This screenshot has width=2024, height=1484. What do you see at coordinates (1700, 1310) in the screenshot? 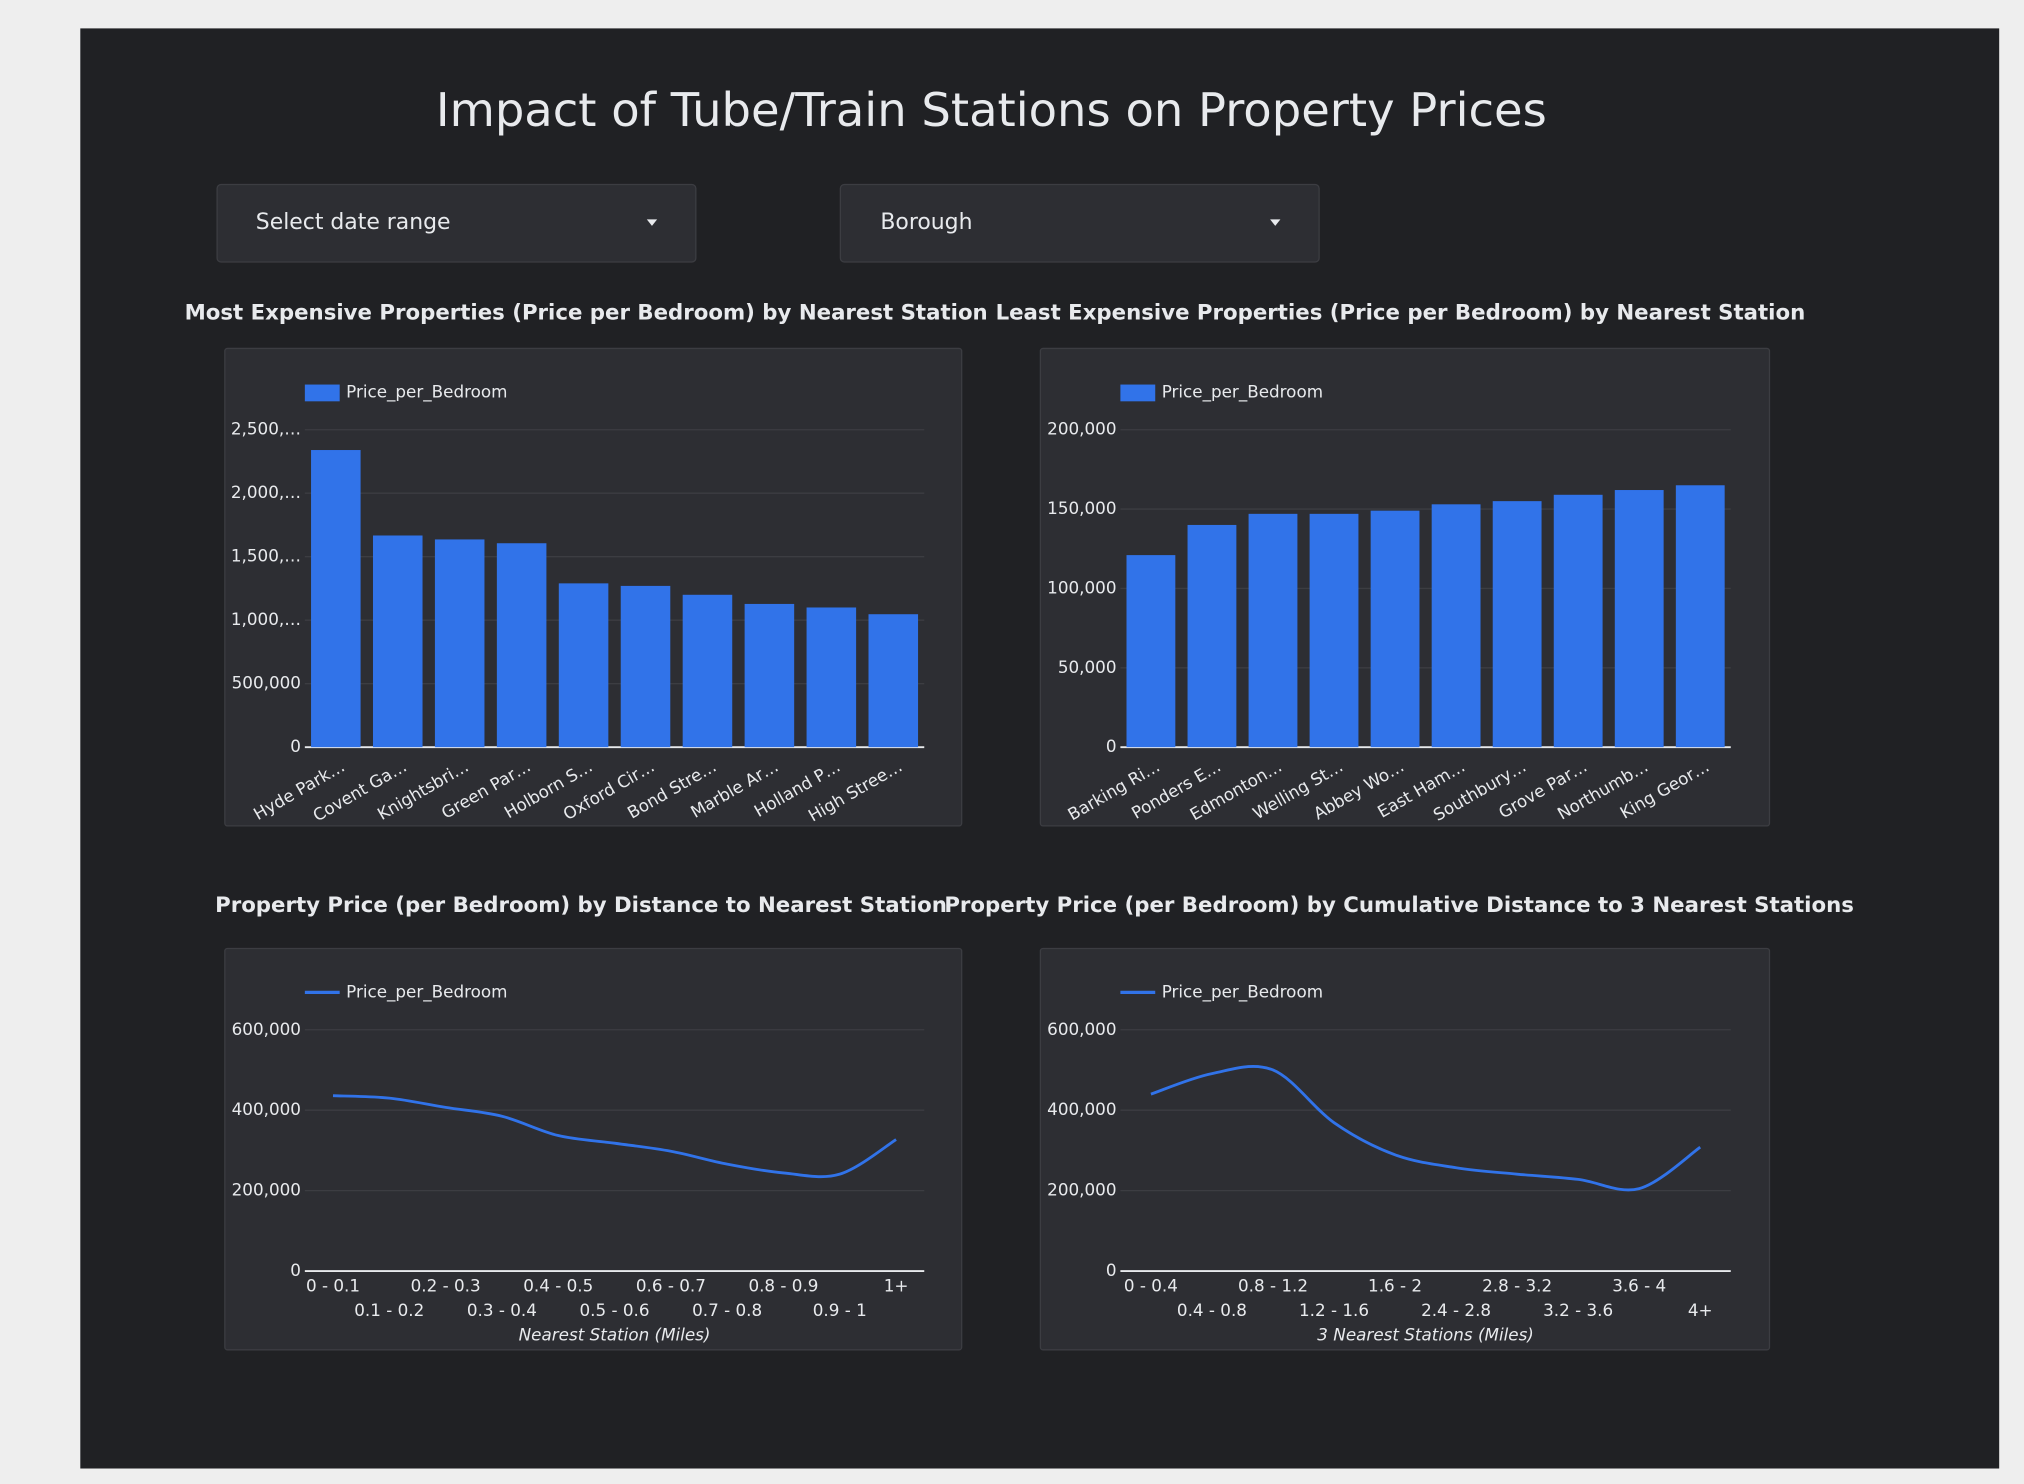
I see `x-tick-label: 4+` at bounding box center [1700, 1310].